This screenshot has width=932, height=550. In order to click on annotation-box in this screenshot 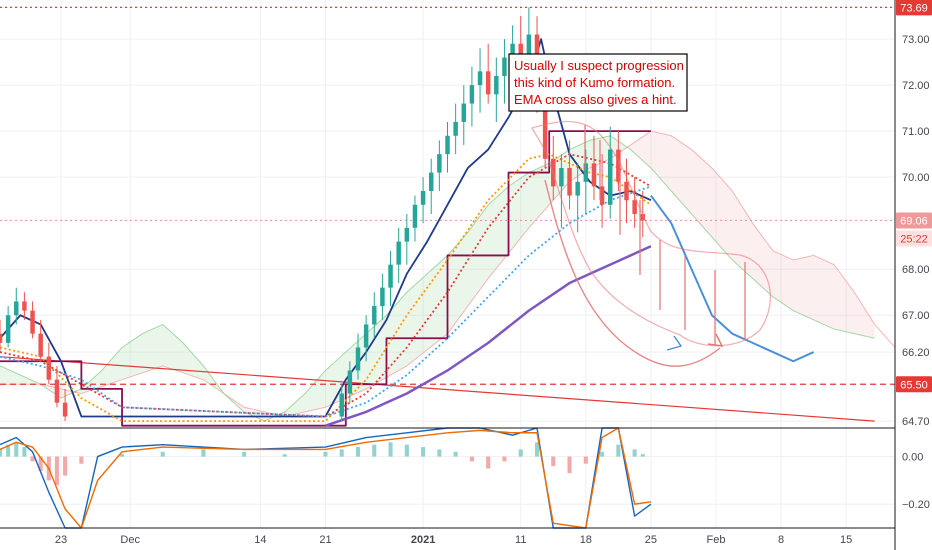, I will do `click(598, 82)`.